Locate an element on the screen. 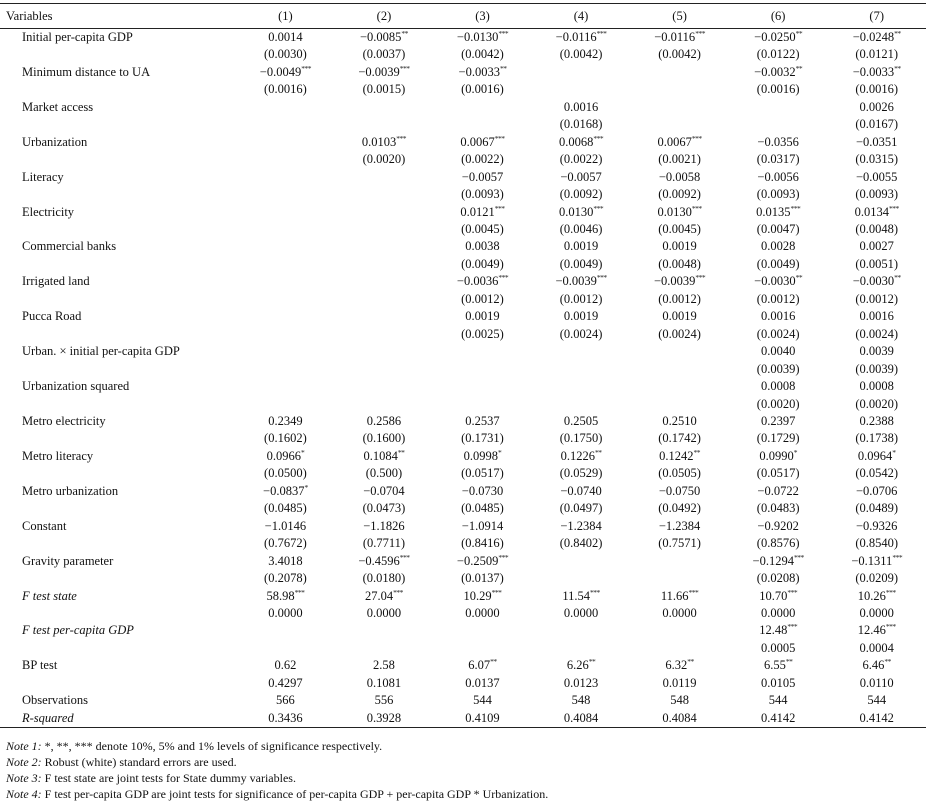  table-cell: 0.0966* is located at coordinates (285, 456).